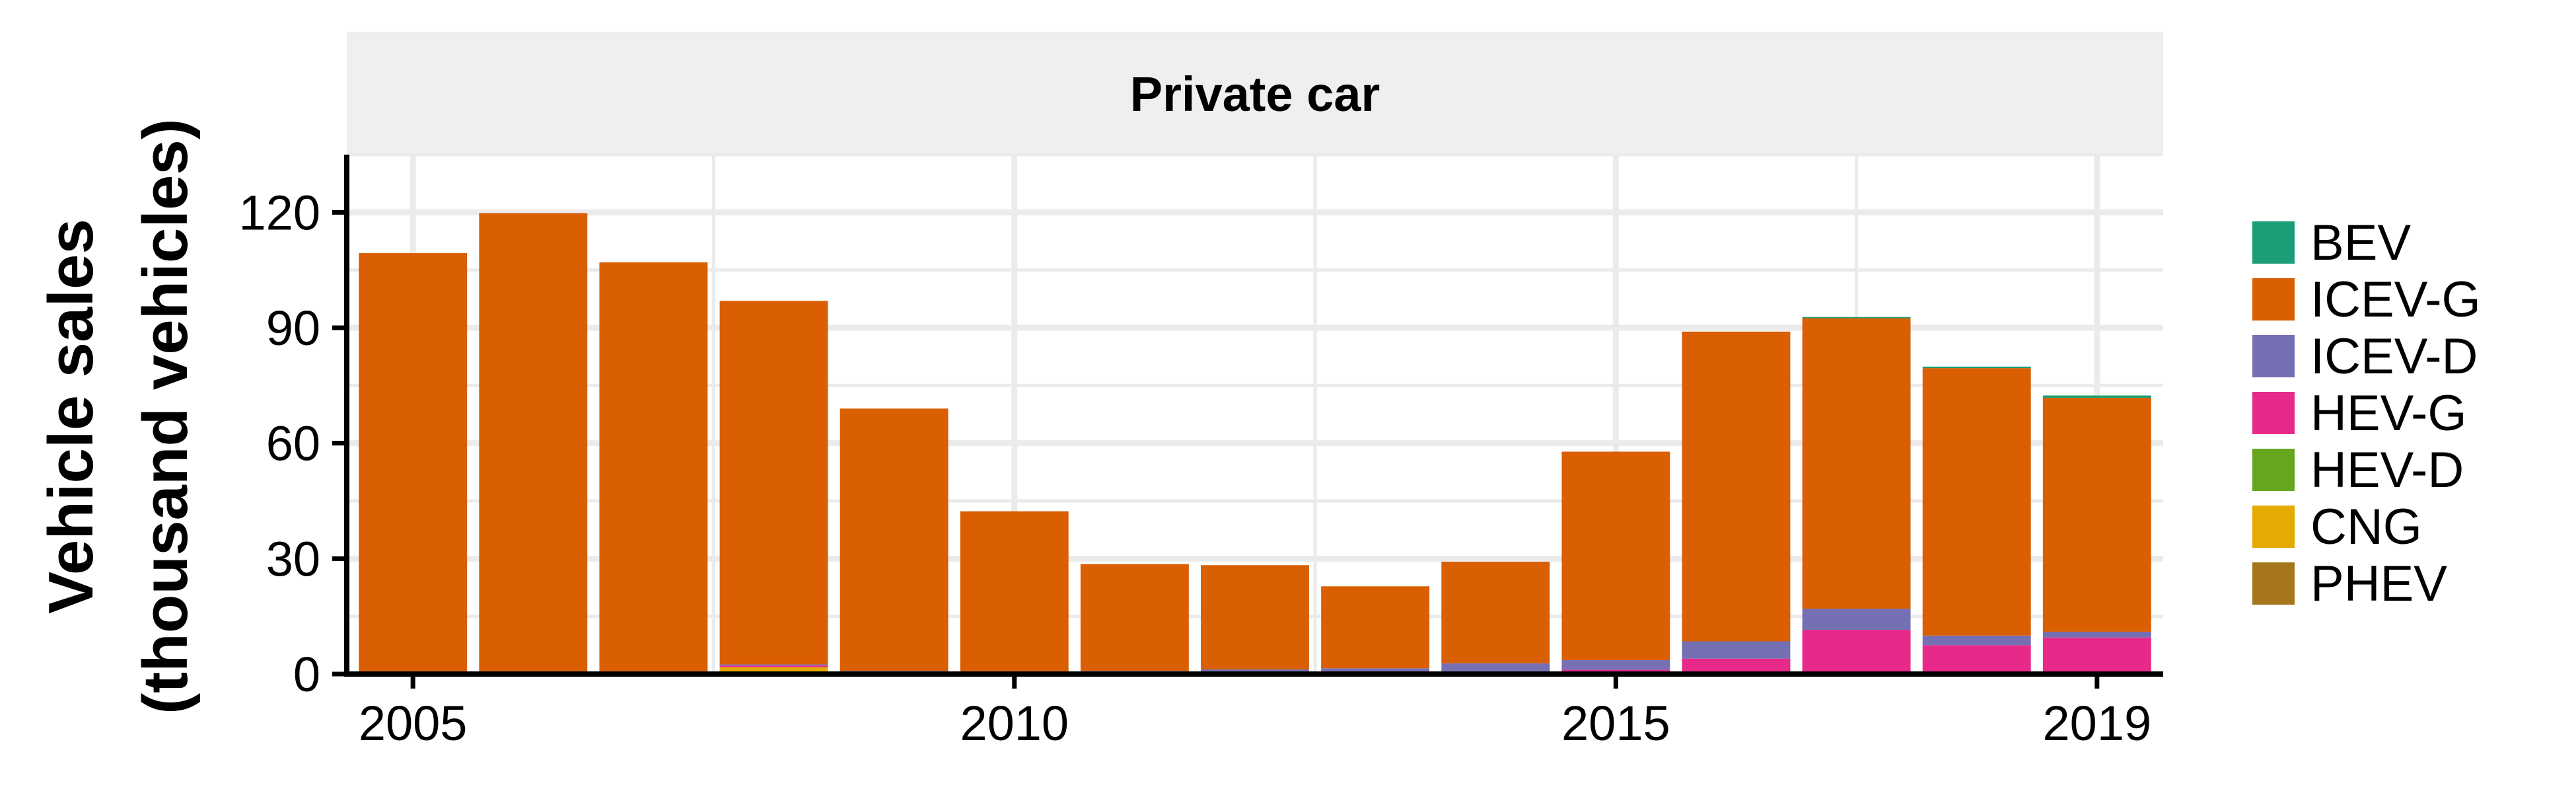 This screenshot has width=2576, height=793. What do you see at coordinates (2395, 300) in the screenshot?
I see `legend-label-icev-g: ICEV-G` at bounding box center [2395, 300].